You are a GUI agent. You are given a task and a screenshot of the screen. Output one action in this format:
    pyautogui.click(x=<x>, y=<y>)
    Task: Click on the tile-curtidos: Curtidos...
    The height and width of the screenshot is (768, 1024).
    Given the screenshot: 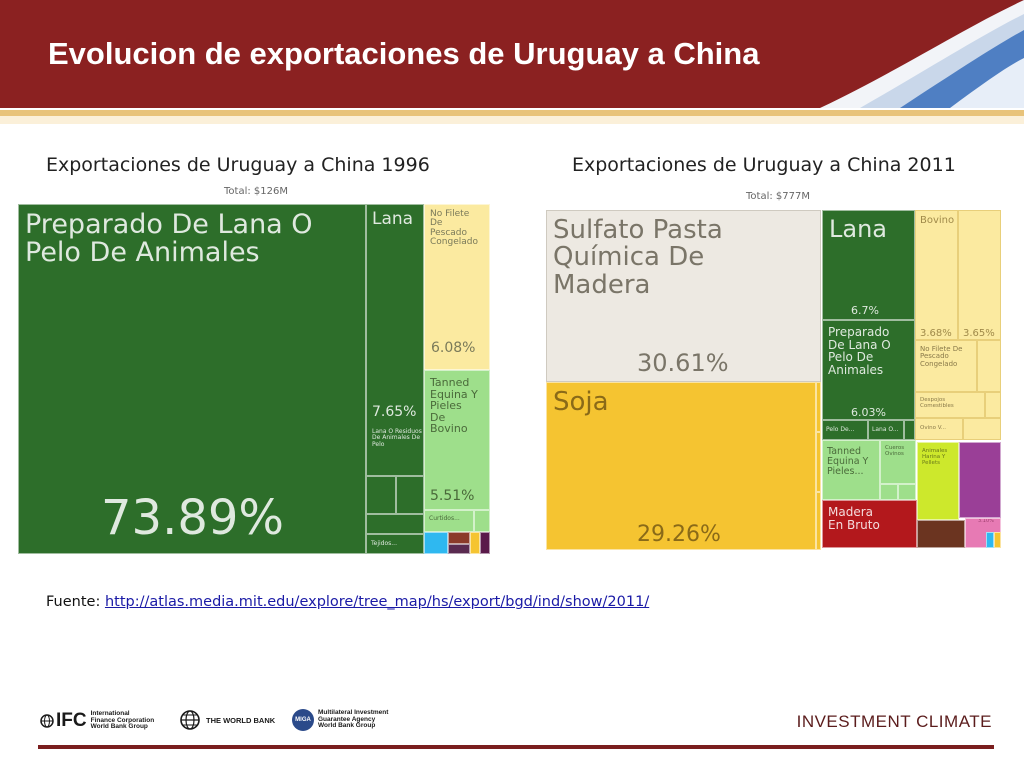 What is the action you would take?
    pyautogui.click(x=449, y=521)
    